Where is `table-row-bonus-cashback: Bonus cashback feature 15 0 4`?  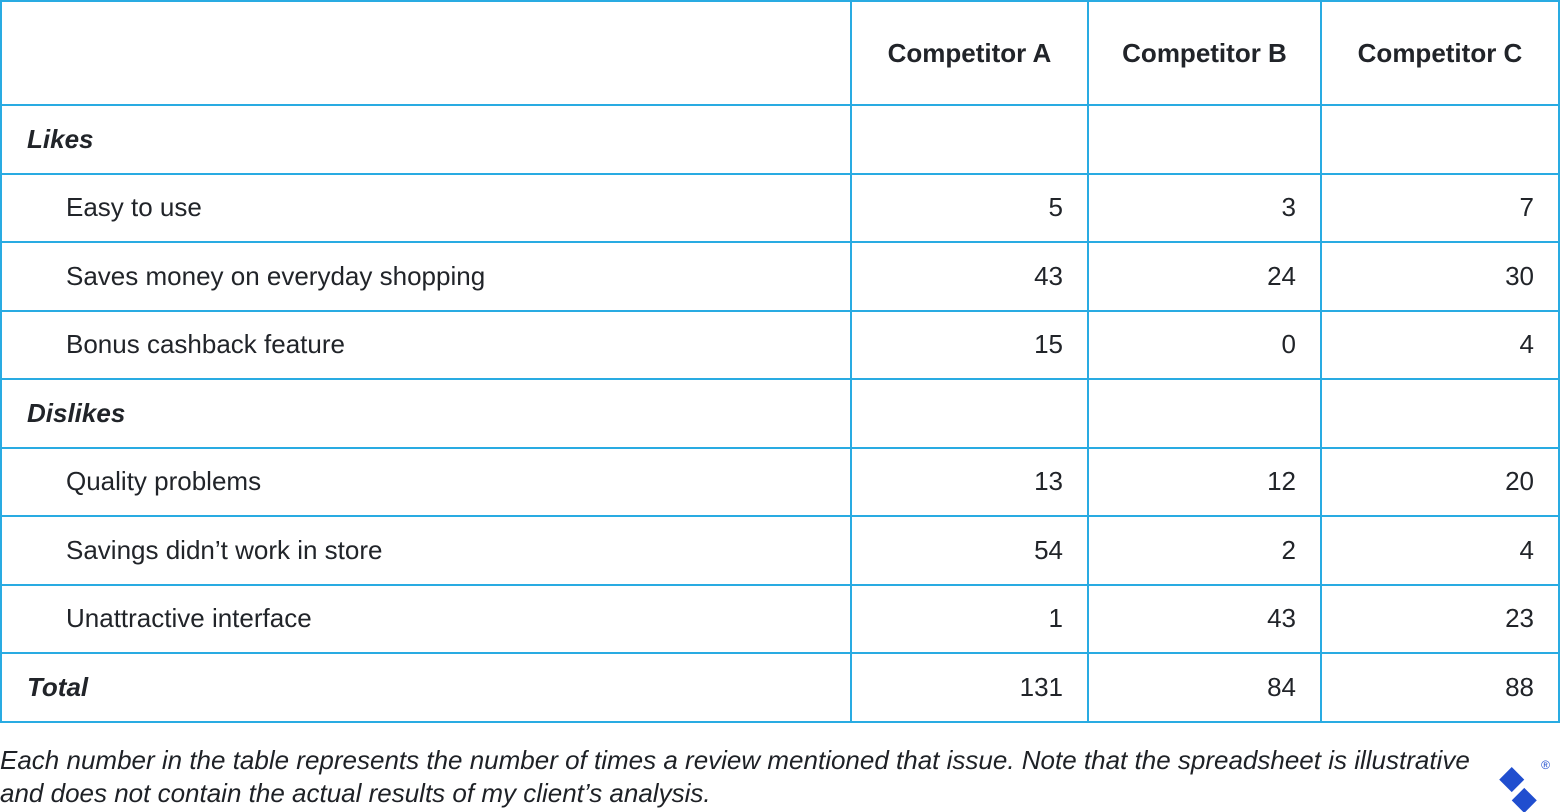 table-row-bonus-cashback: Bonus cashback feature 15 0 4 is located at coordinates (780, 344).